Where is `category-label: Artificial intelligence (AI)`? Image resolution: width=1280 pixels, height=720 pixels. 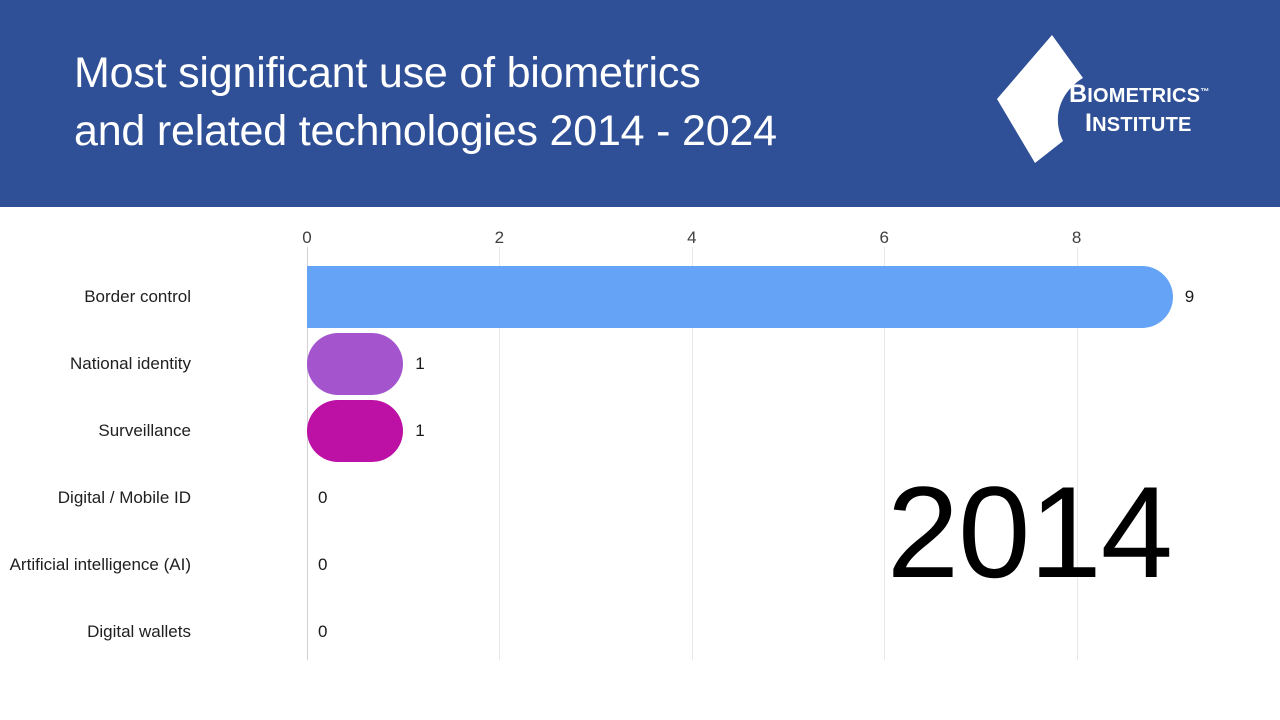
category-label: Artificial intelligence (AI) is located at coordinates (100, 564).